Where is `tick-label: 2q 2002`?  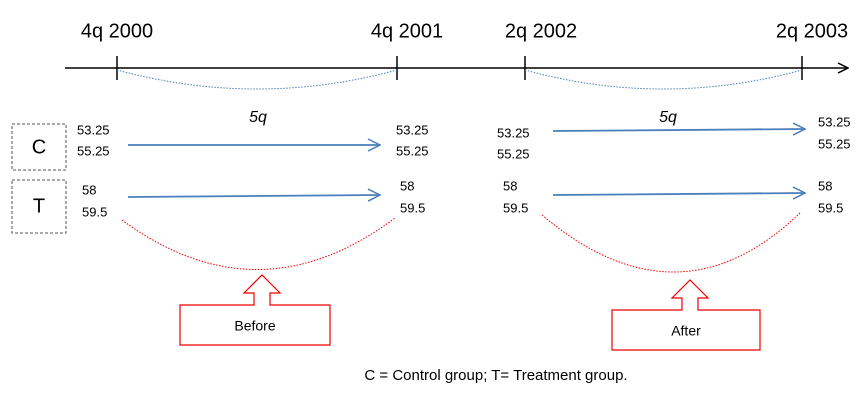
tick-label: 2q 2002 is located at coordinates (541, 31).